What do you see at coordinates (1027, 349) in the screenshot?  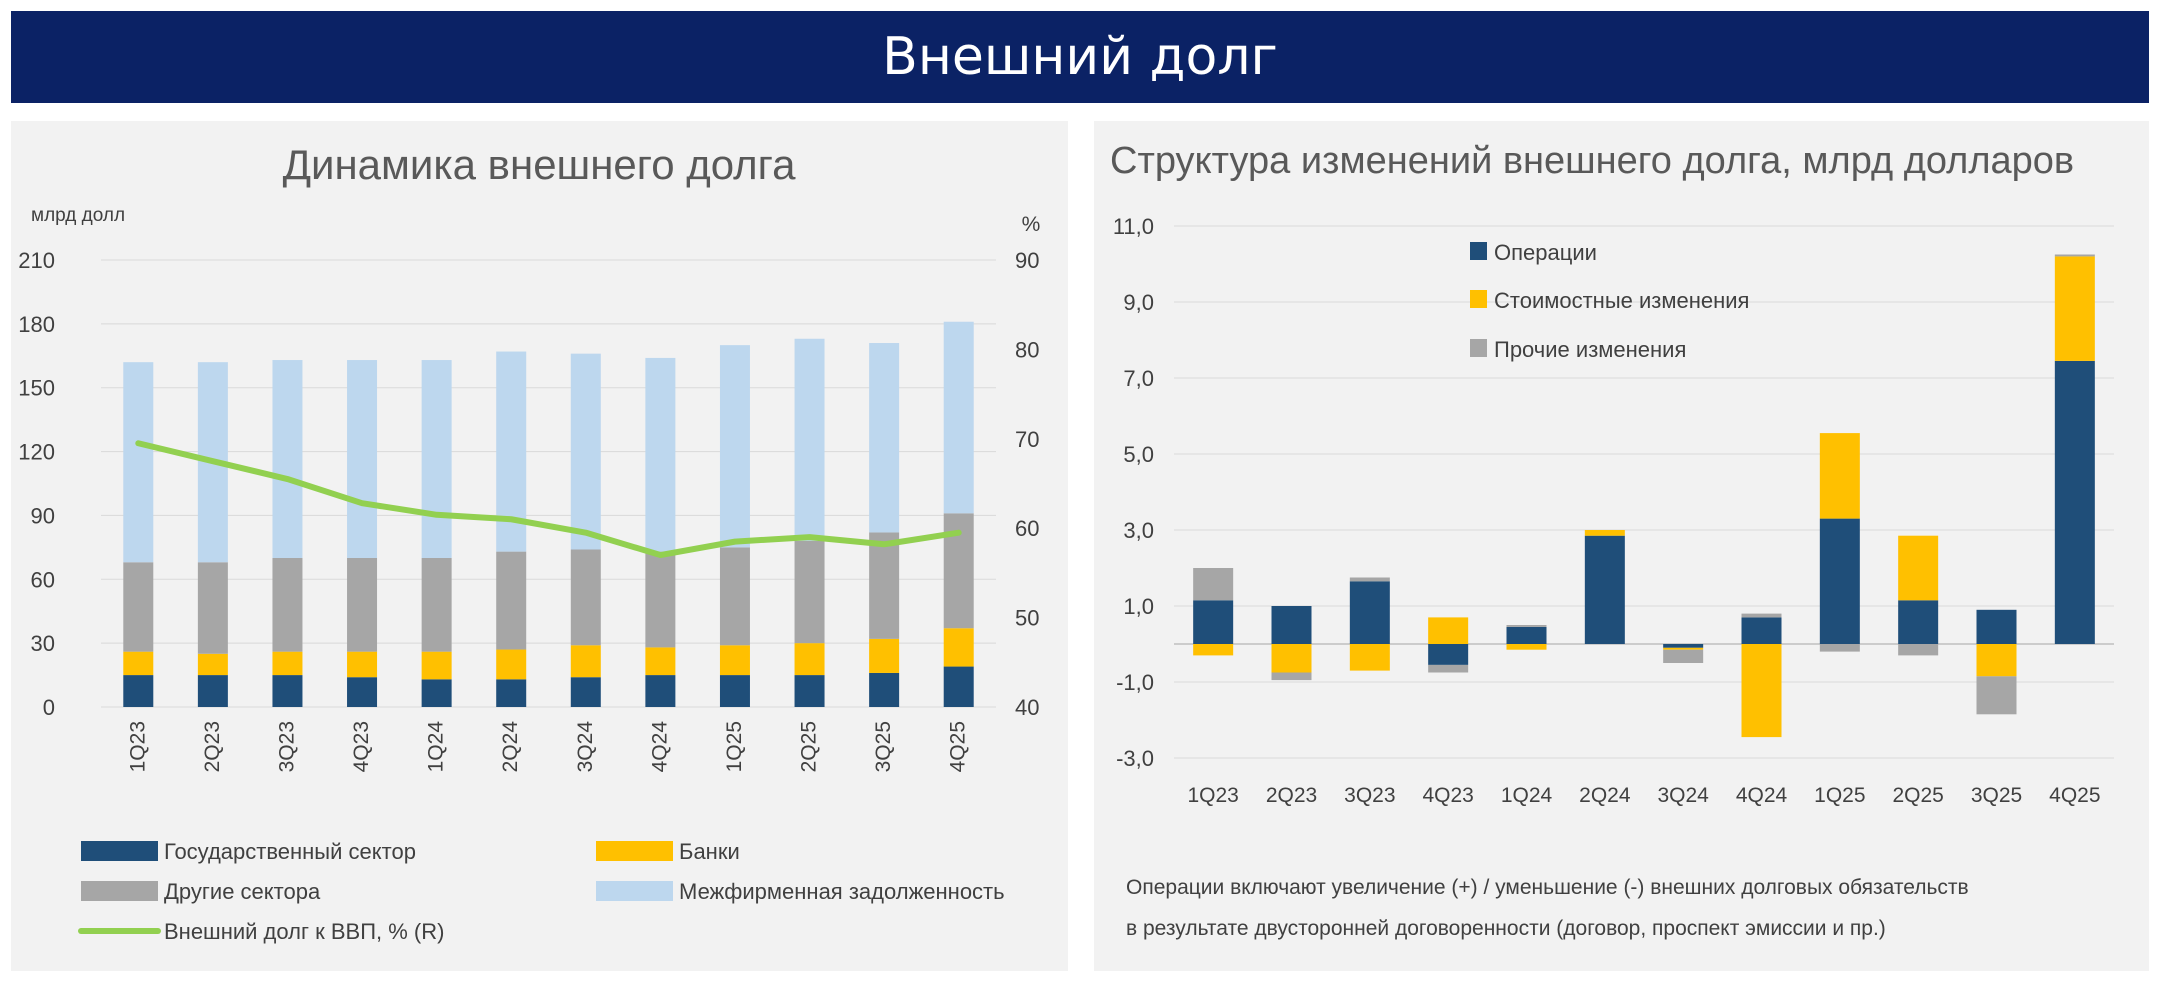 I see `y2-tick-label: 80` at bounding box center [1027, 349].